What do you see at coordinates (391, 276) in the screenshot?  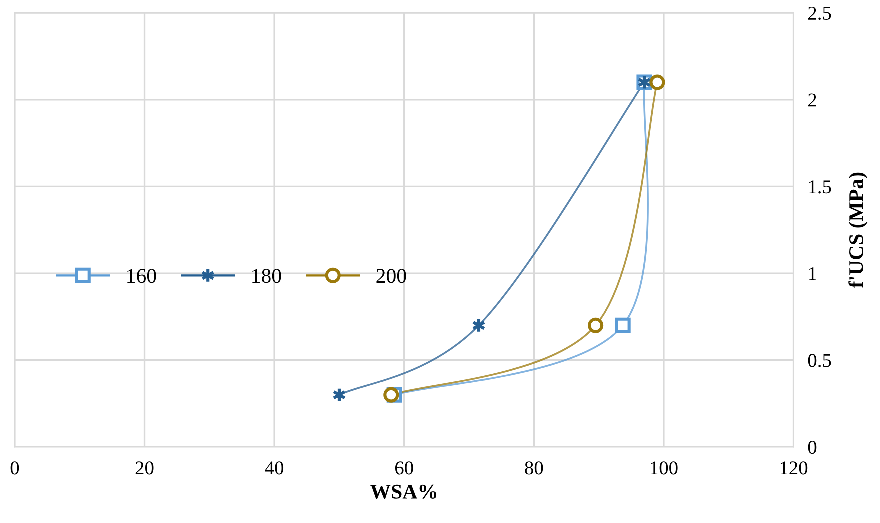 I see `legend-label: 200` at bounding box center [391, 276].